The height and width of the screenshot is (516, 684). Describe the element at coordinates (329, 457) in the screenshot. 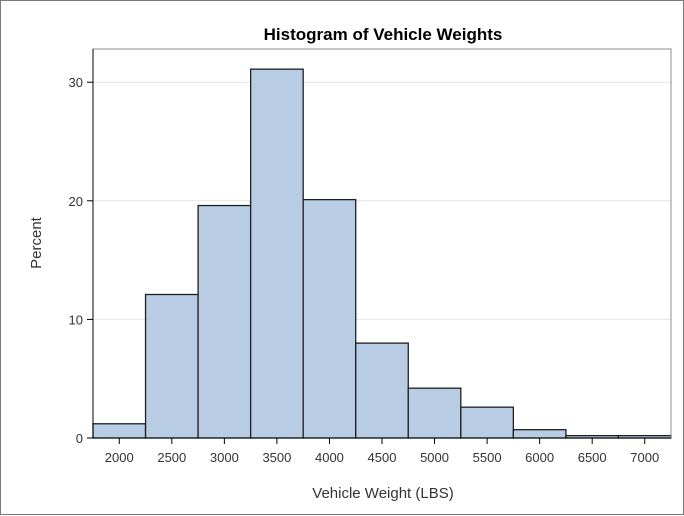

I see `x-tick-label: 4000` at that location.